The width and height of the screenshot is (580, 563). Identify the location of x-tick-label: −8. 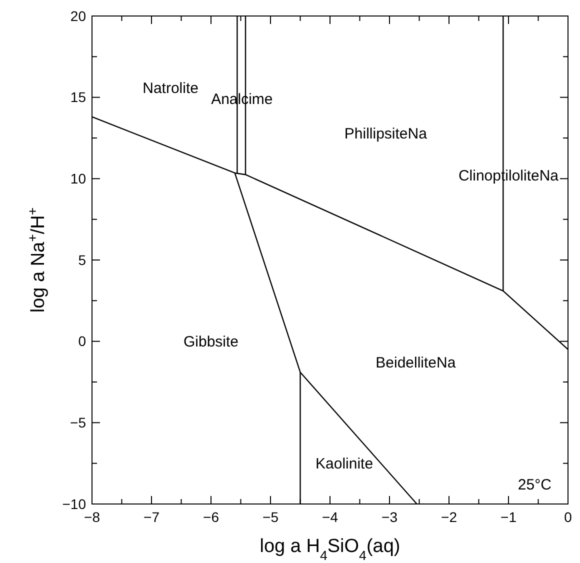
(92, 517).